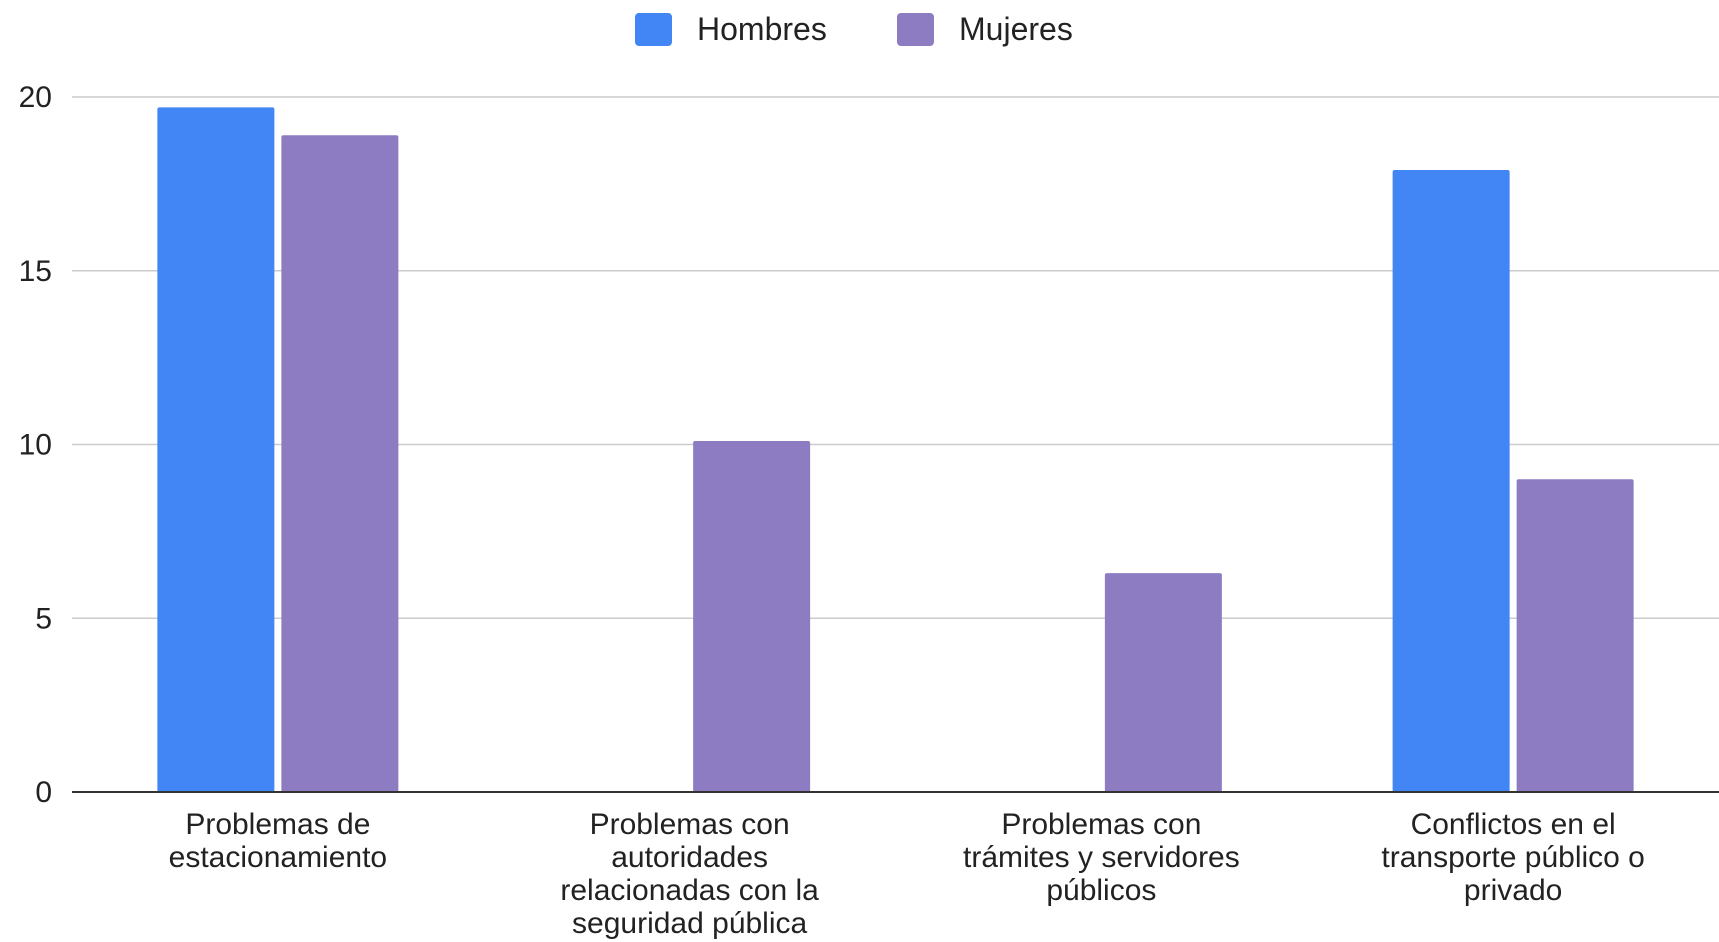 This screenshot has width=1719, height=942. I want to click on legend-label: Hombres, so click(762, 29).